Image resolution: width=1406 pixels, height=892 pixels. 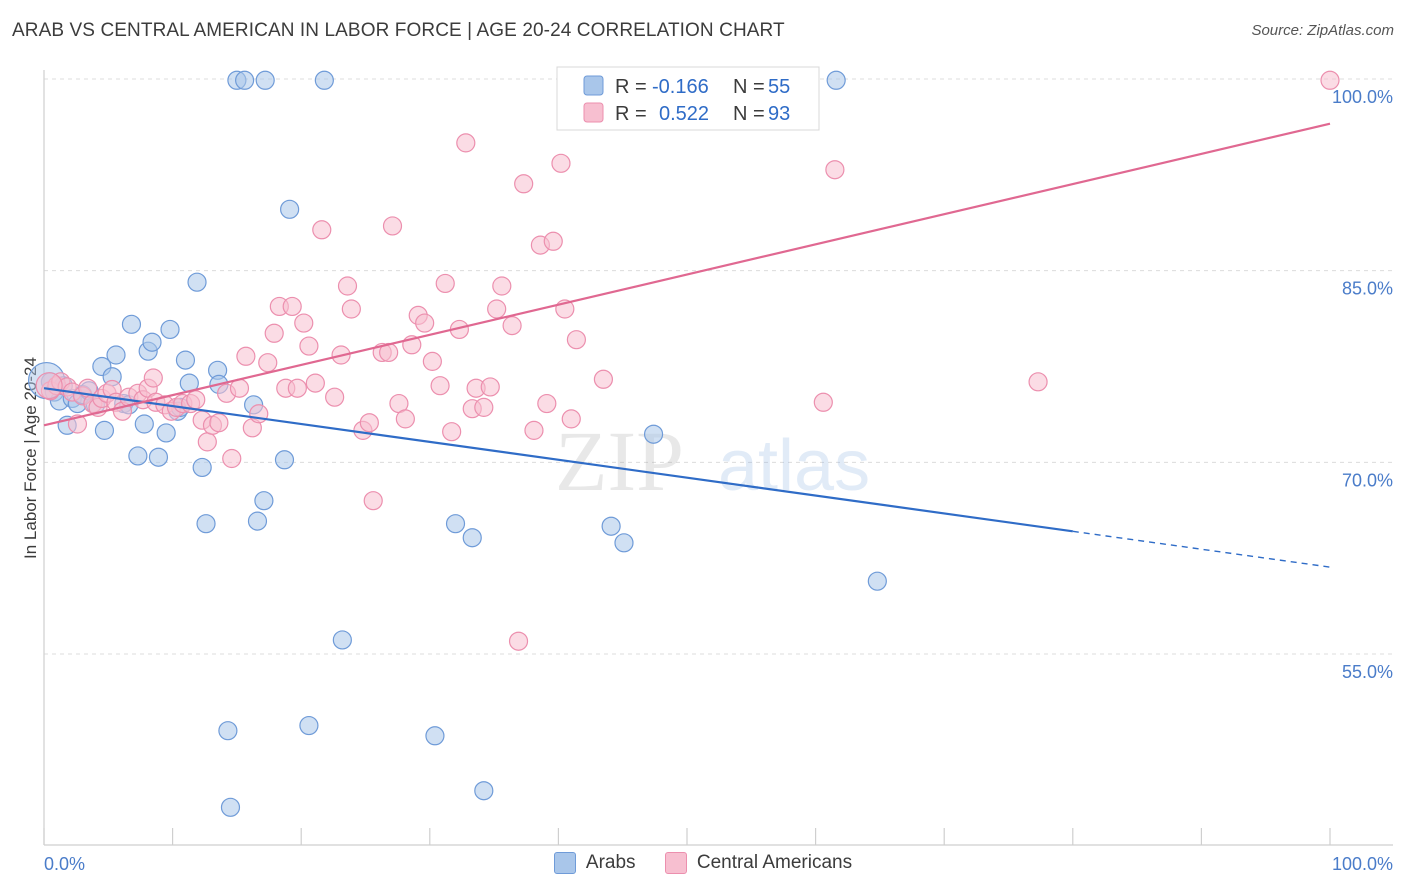 What do you see at coordinates (1362, 864) in the screenshot?
I see `x-tick-label-max: 100.0%` at bounding box center [1362, 864].